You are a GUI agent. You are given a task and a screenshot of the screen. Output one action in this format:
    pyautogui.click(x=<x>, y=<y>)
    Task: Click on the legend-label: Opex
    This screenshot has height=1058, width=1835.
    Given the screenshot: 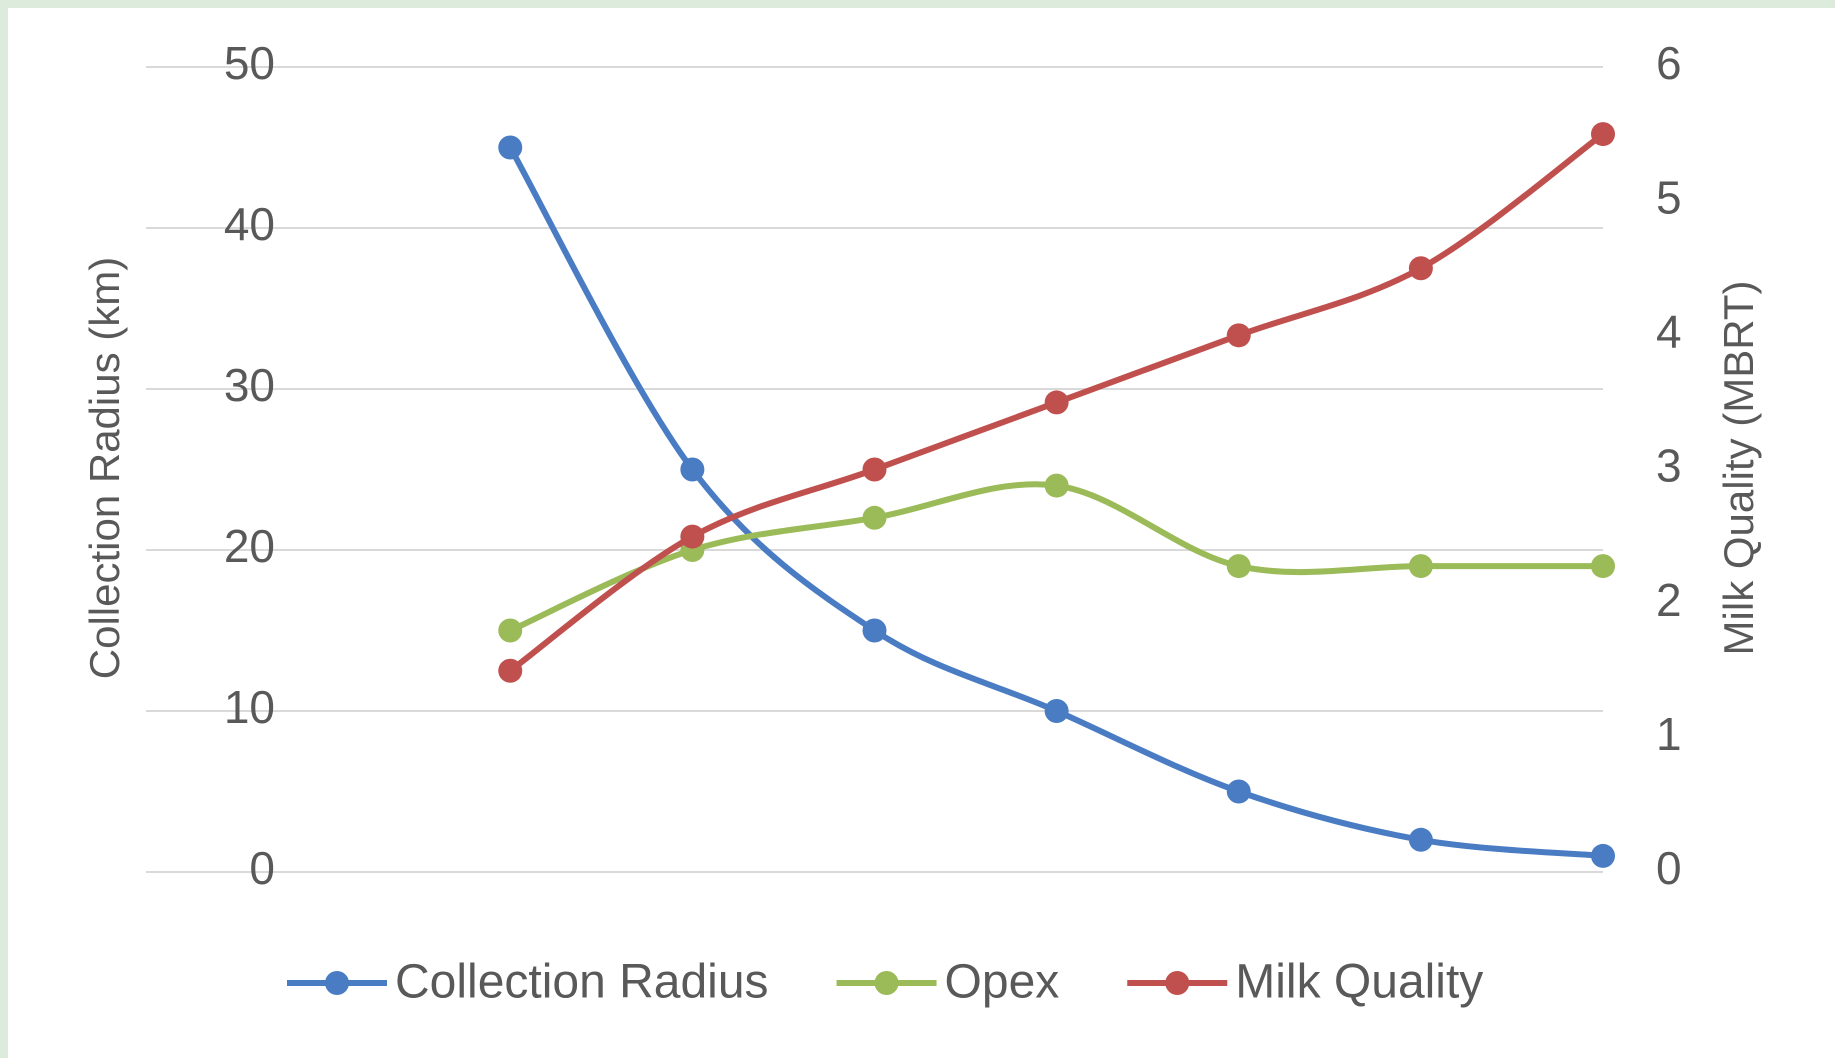 What is the action you would take?
    pyautogui.click(x=1002, y=982)
    